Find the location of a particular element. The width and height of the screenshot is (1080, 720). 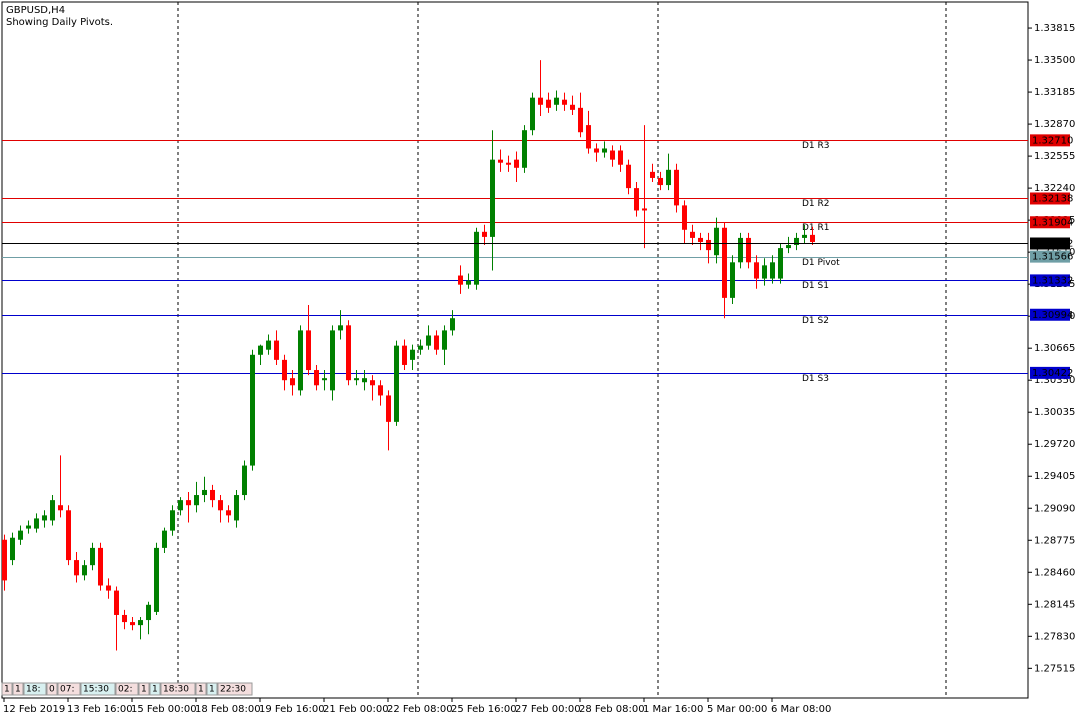

session-tag: 02: is located at coordinates (125, 690).